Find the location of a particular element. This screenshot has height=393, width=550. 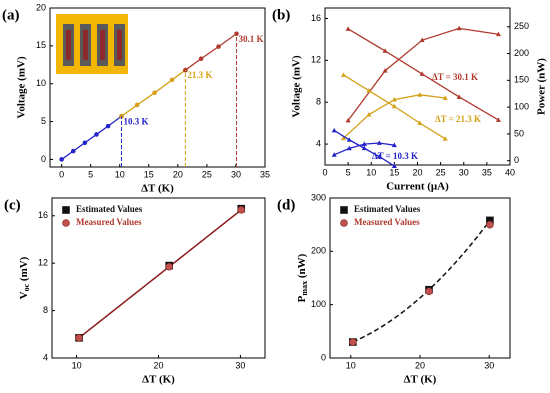

annotation: ΔT = 10.3 K is located at coordinates (395, 156).